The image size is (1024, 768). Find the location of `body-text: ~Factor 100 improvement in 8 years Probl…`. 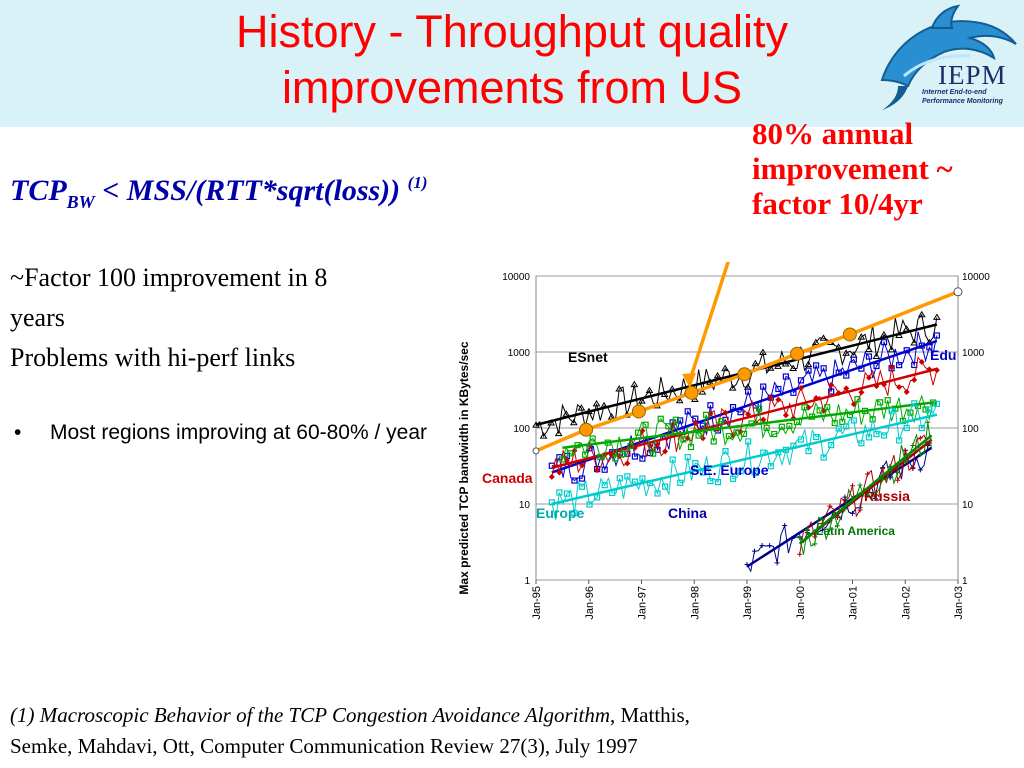

body-text: ~Factor 100 improvement in 8 years Probl… is located at coordinates (225, 318).